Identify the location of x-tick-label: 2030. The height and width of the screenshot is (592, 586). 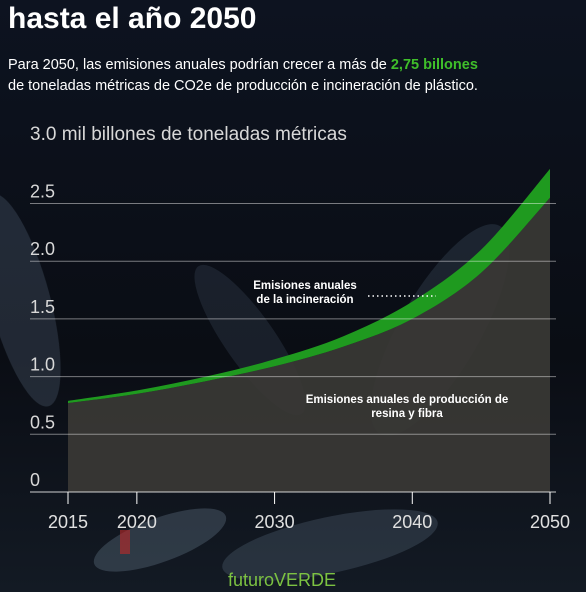
(275, 522).